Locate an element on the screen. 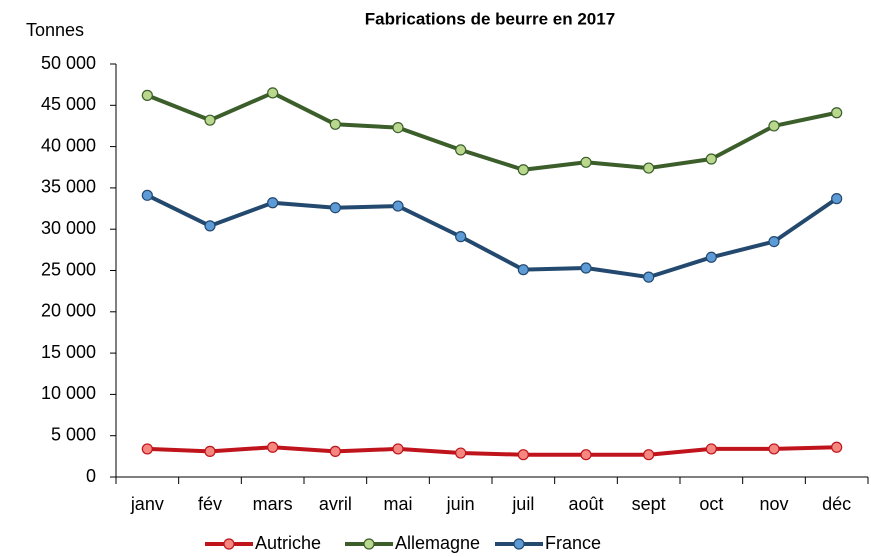 This screenshot has width=871, height=557. x-tick-label: fév is located at coordinates (210, 504).